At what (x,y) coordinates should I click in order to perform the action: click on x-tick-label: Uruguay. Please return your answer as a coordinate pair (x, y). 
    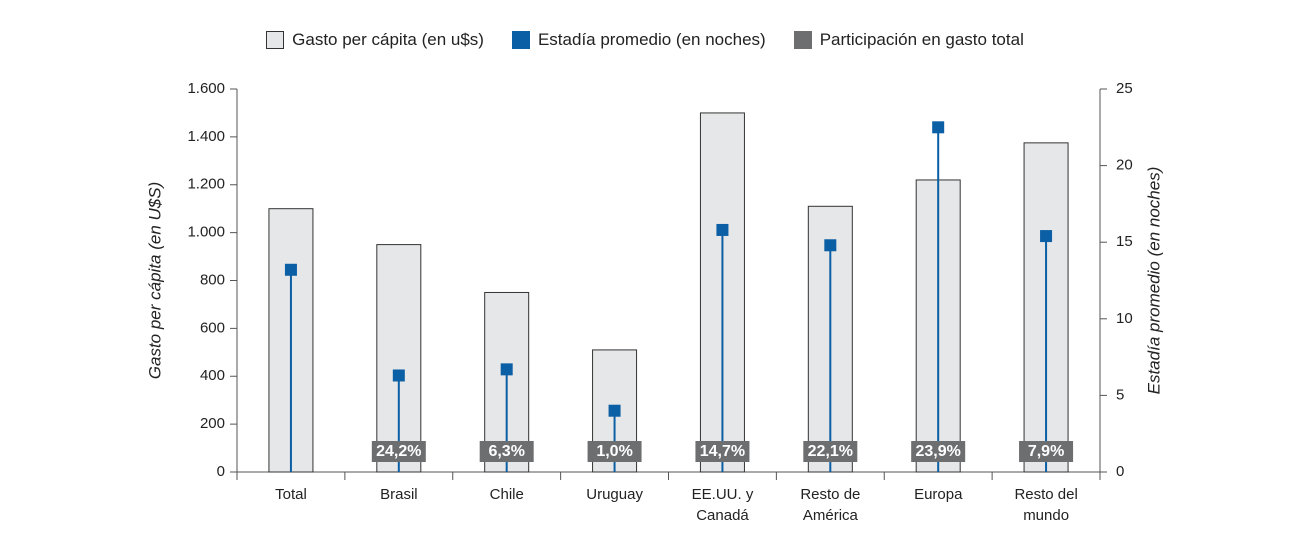
    Looking at the image, I should click on (614, 494).